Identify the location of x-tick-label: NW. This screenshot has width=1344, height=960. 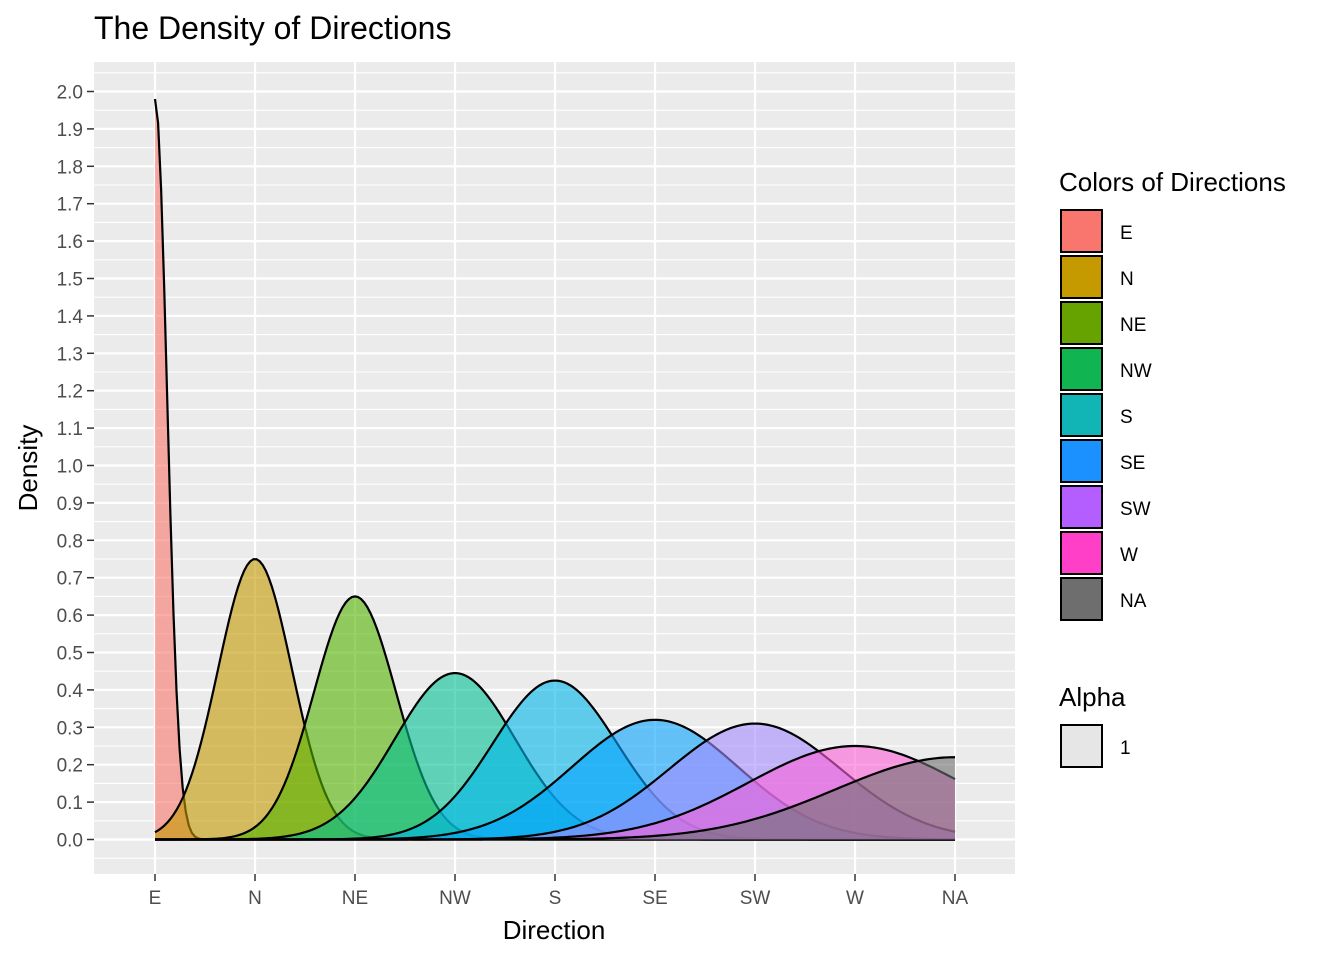
(455, 898).